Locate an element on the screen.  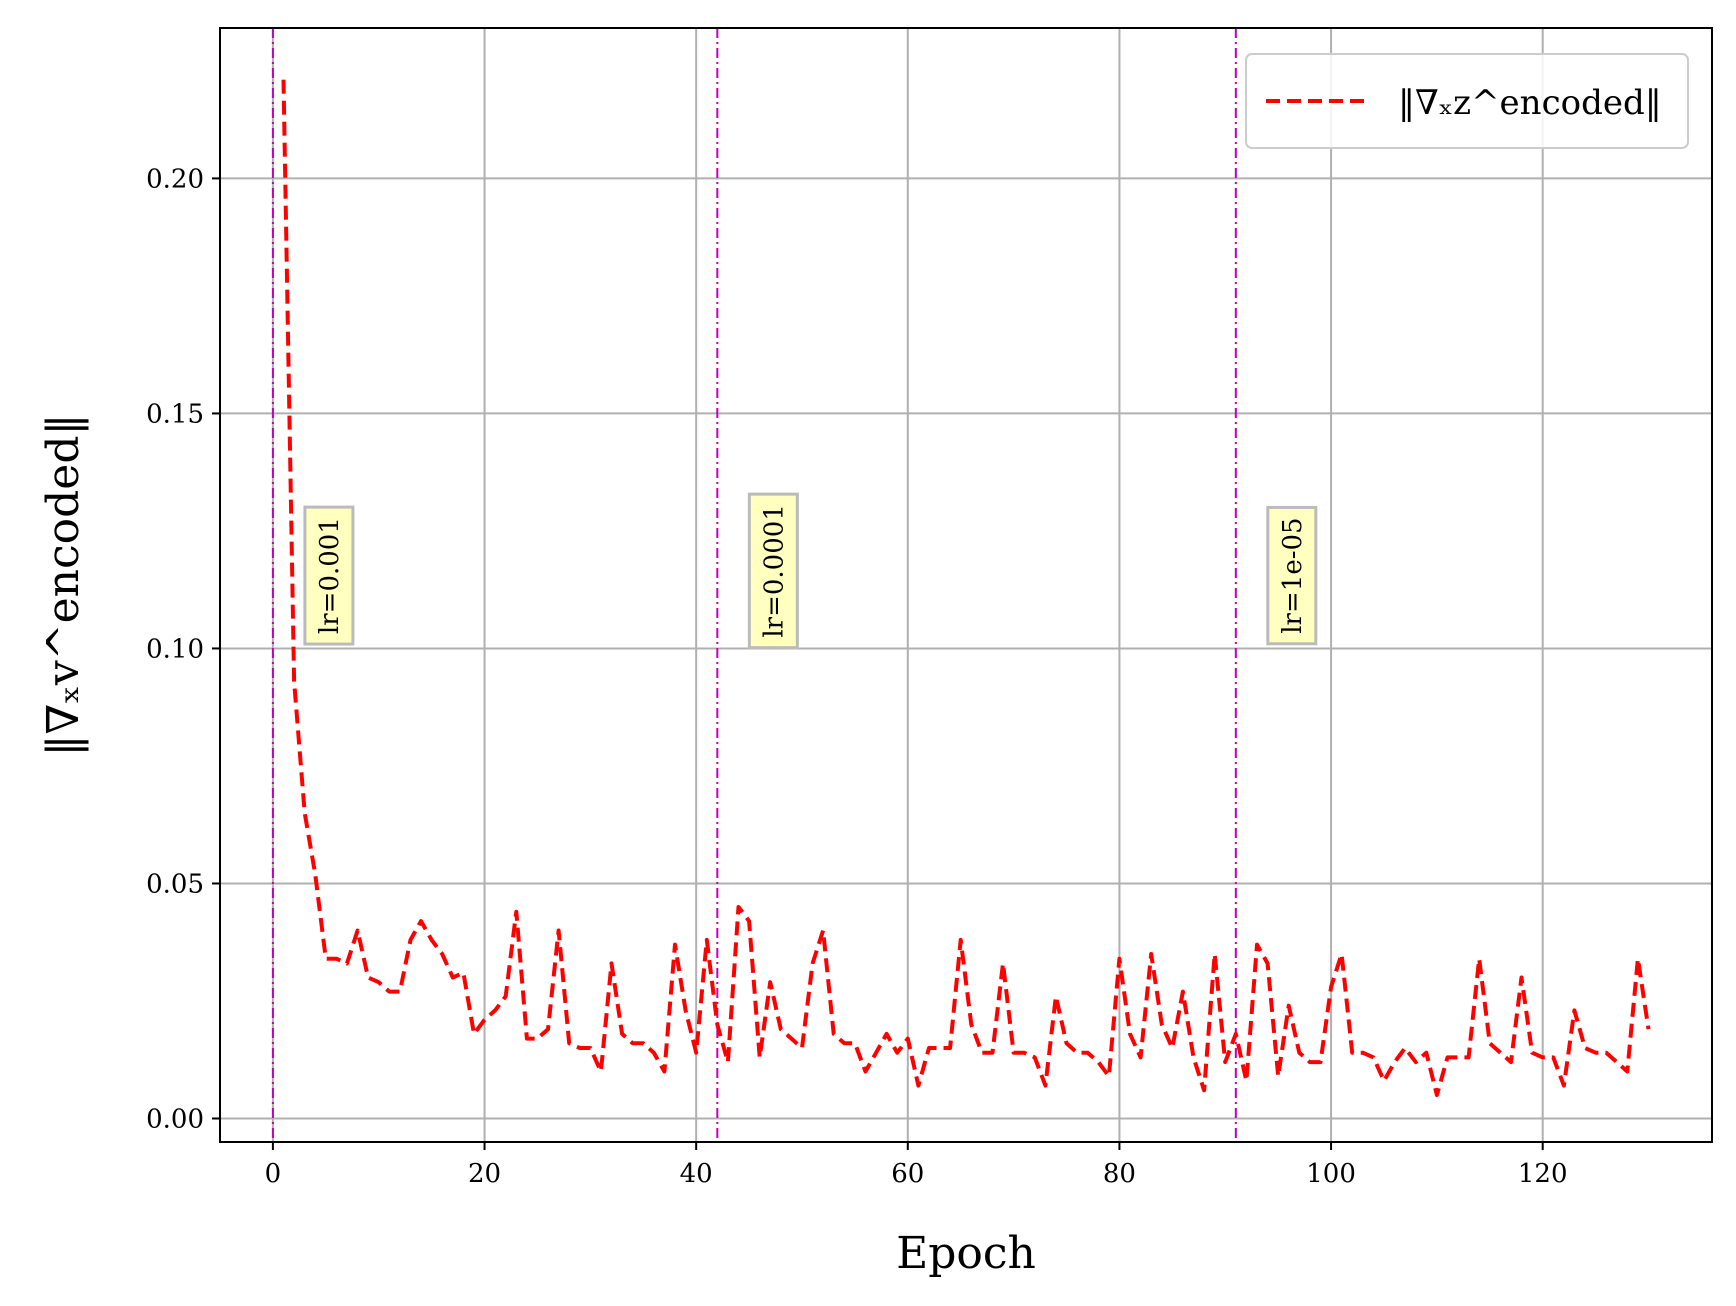
lr-annotations: lr=0.001 lr=0.0001 lr=1e-05 is located at coordinates (810, 571).